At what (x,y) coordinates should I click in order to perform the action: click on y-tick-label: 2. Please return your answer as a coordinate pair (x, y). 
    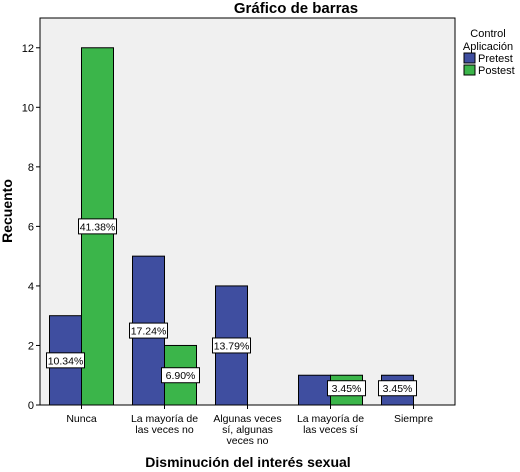
    Looking at the image, I should click on (31, 346).